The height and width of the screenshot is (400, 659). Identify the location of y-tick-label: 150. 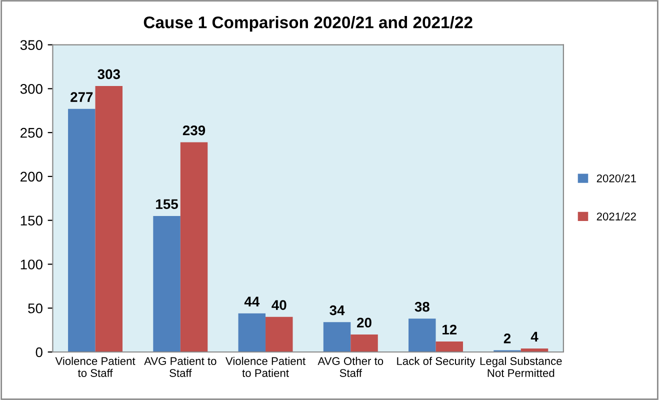
(31, 221).